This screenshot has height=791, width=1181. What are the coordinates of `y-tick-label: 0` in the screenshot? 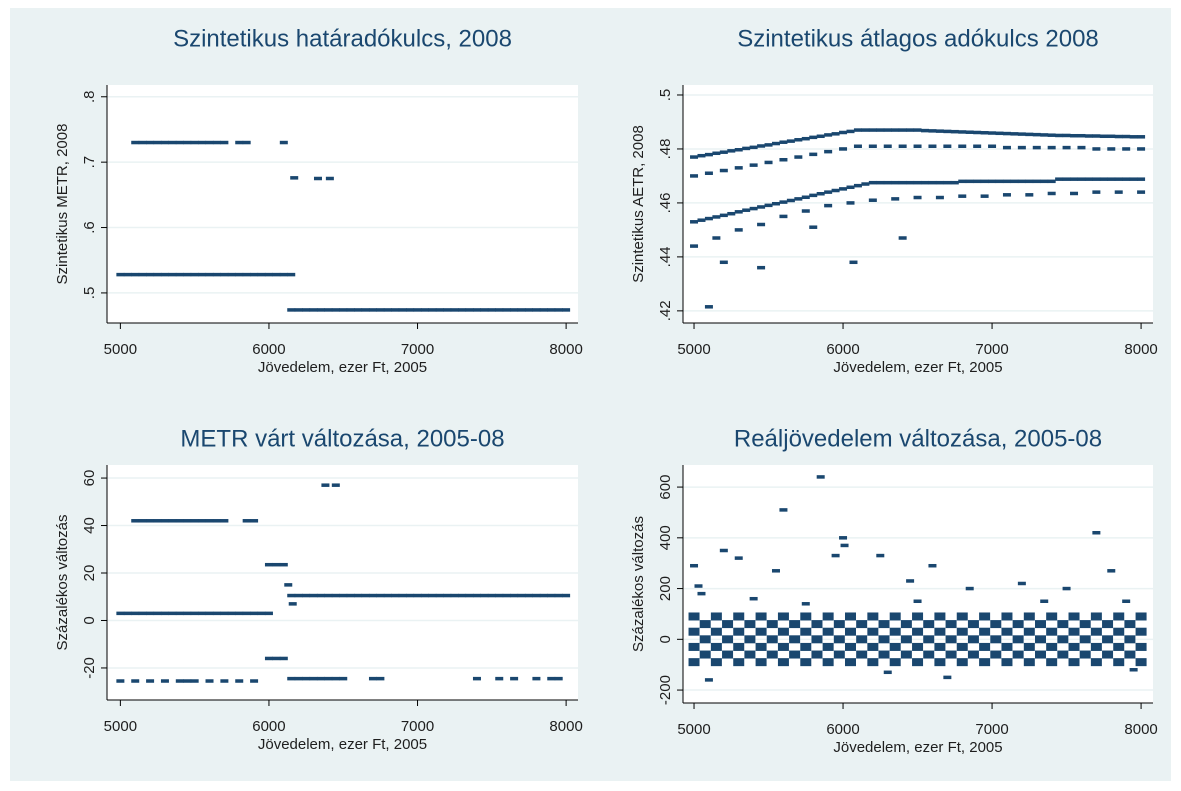 It's located at (665, 639).